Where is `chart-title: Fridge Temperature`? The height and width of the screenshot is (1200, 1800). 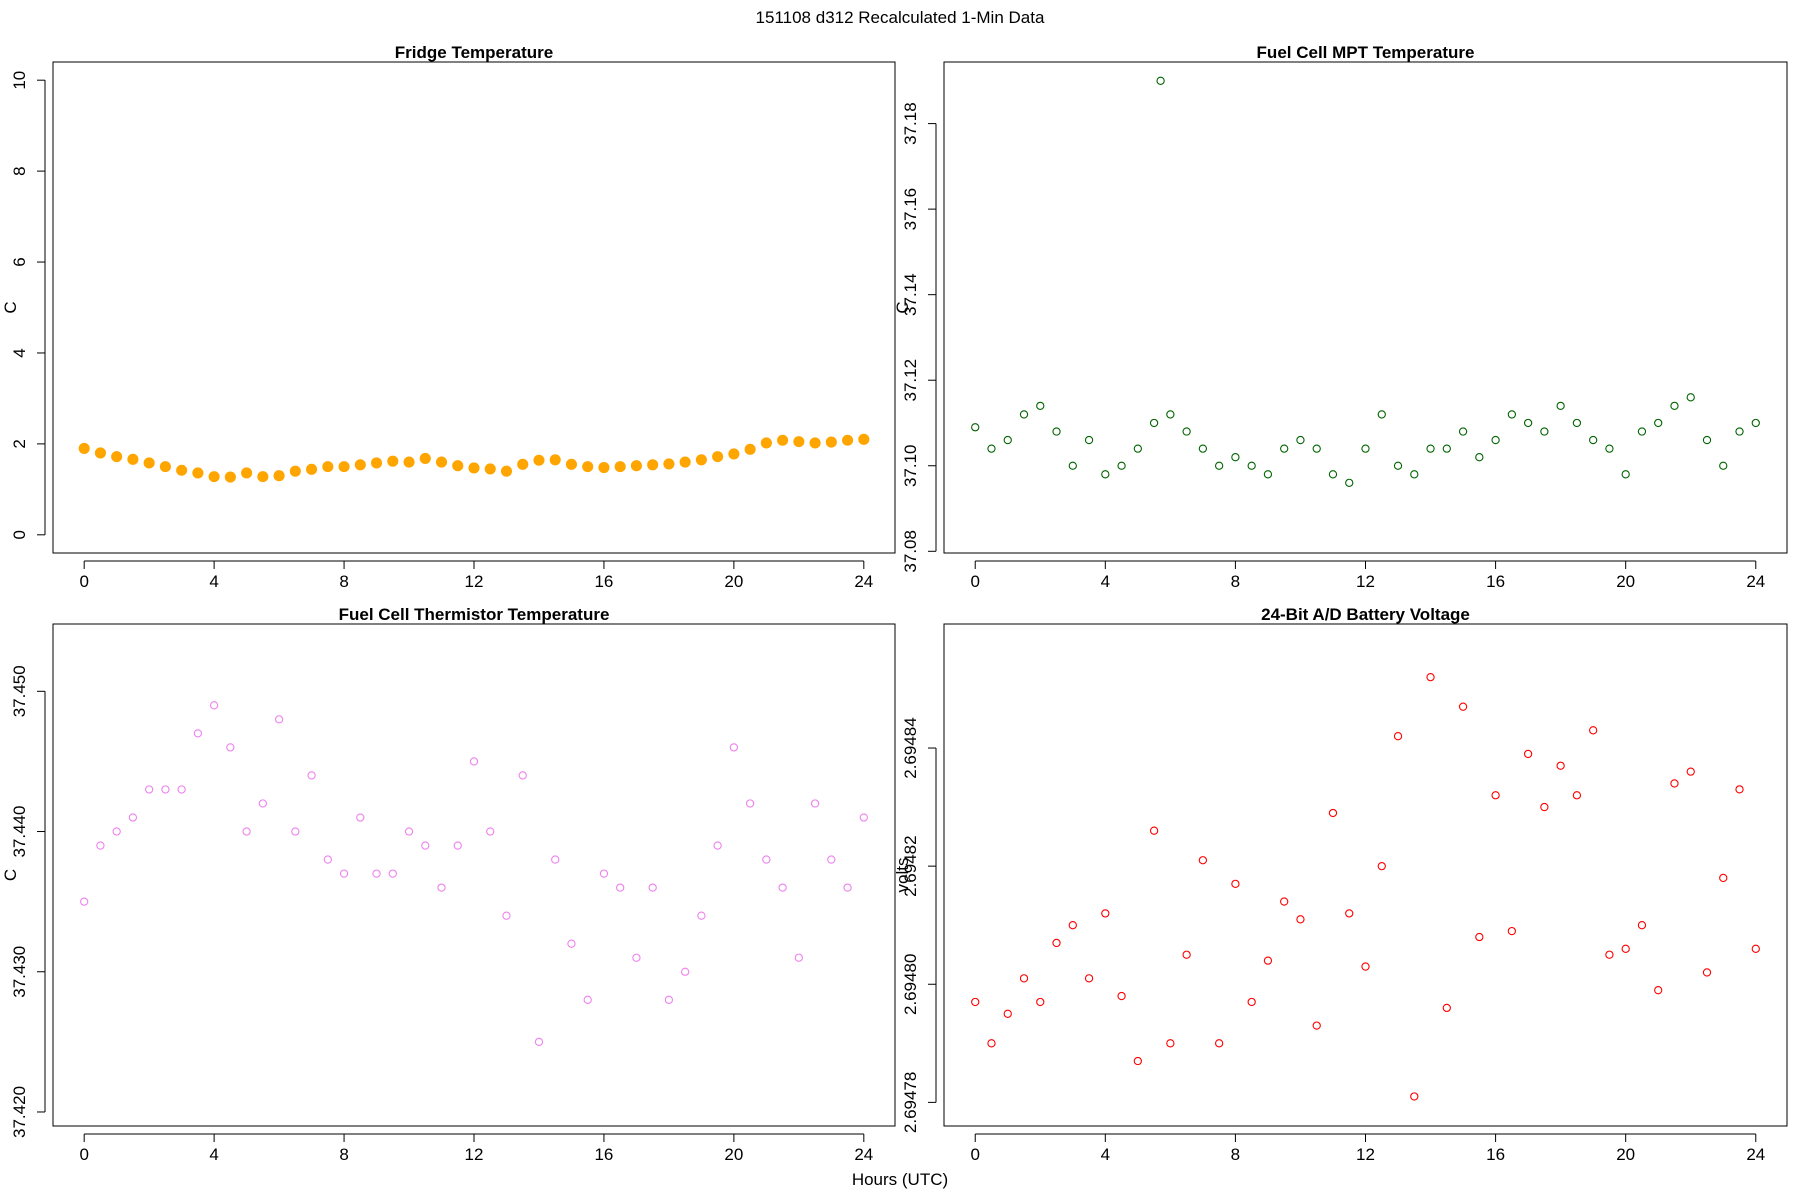
chart-title: Fridge Temperature is located at coordinates (474, 52).